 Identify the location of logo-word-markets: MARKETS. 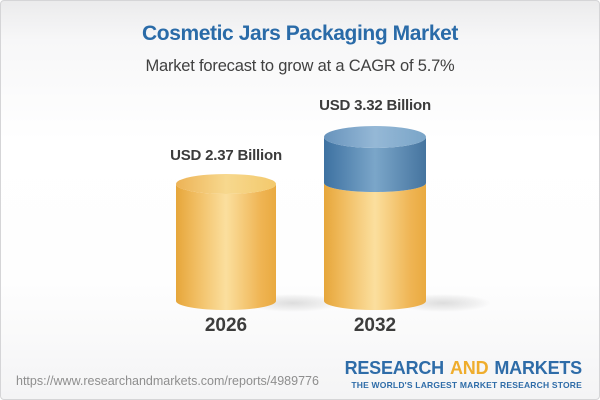
(538, 368).